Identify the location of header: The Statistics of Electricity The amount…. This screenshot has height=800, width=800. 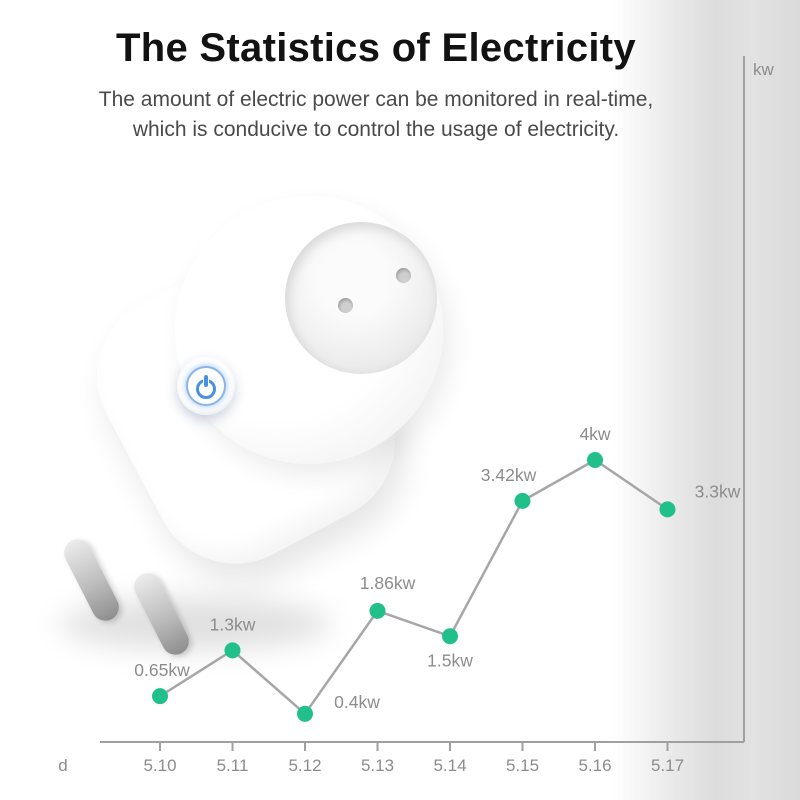
(376, 86).